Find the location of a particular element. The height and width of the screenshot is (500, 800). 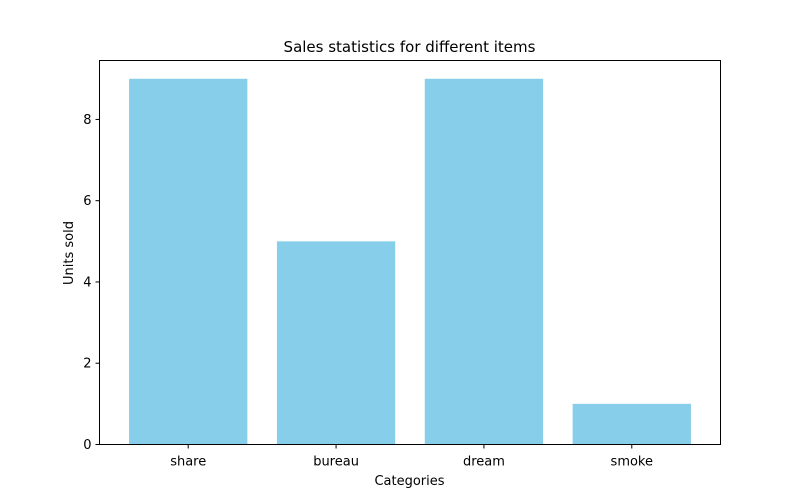

y-axis-ticks: 0 2 4 6 8 is located at coordinates (91, 283).